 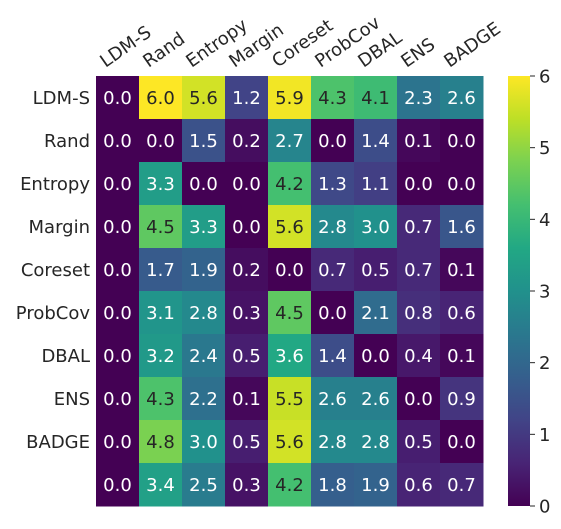 I want to click on cell-value-label: 1.6, so click(x=461, y=227).